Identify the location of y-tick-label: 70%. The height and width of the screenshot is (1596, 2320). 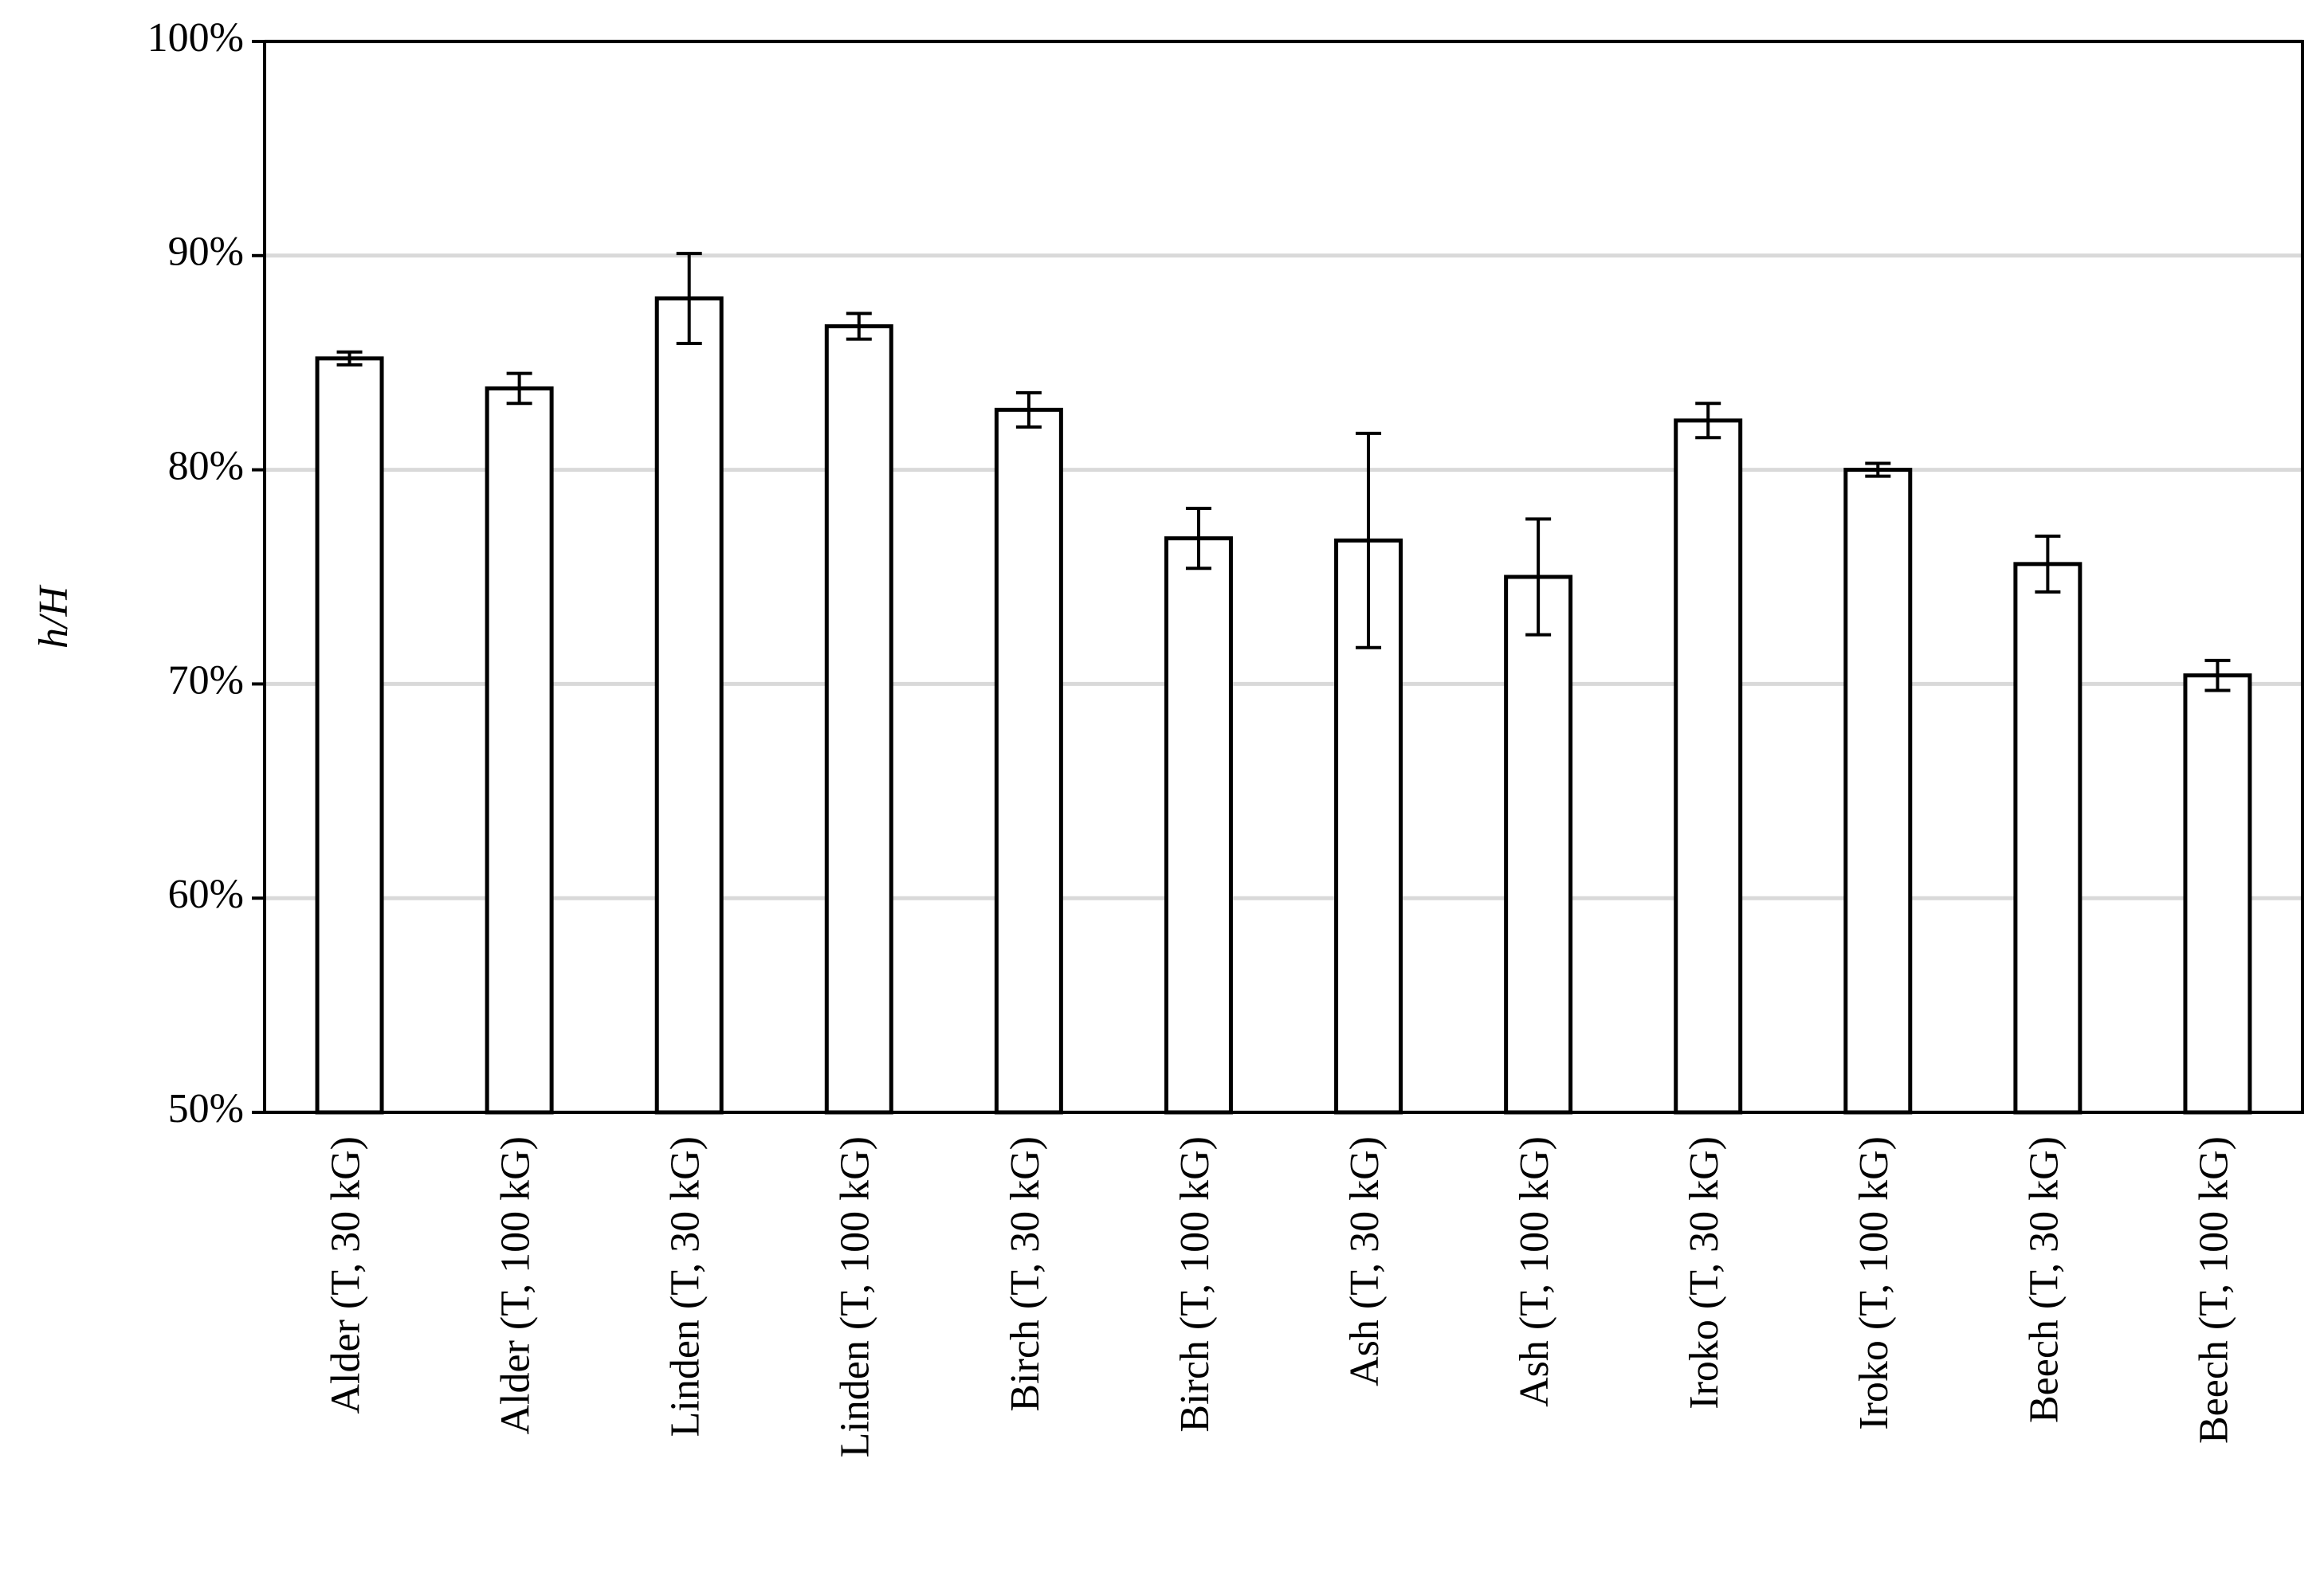
(206, 680).